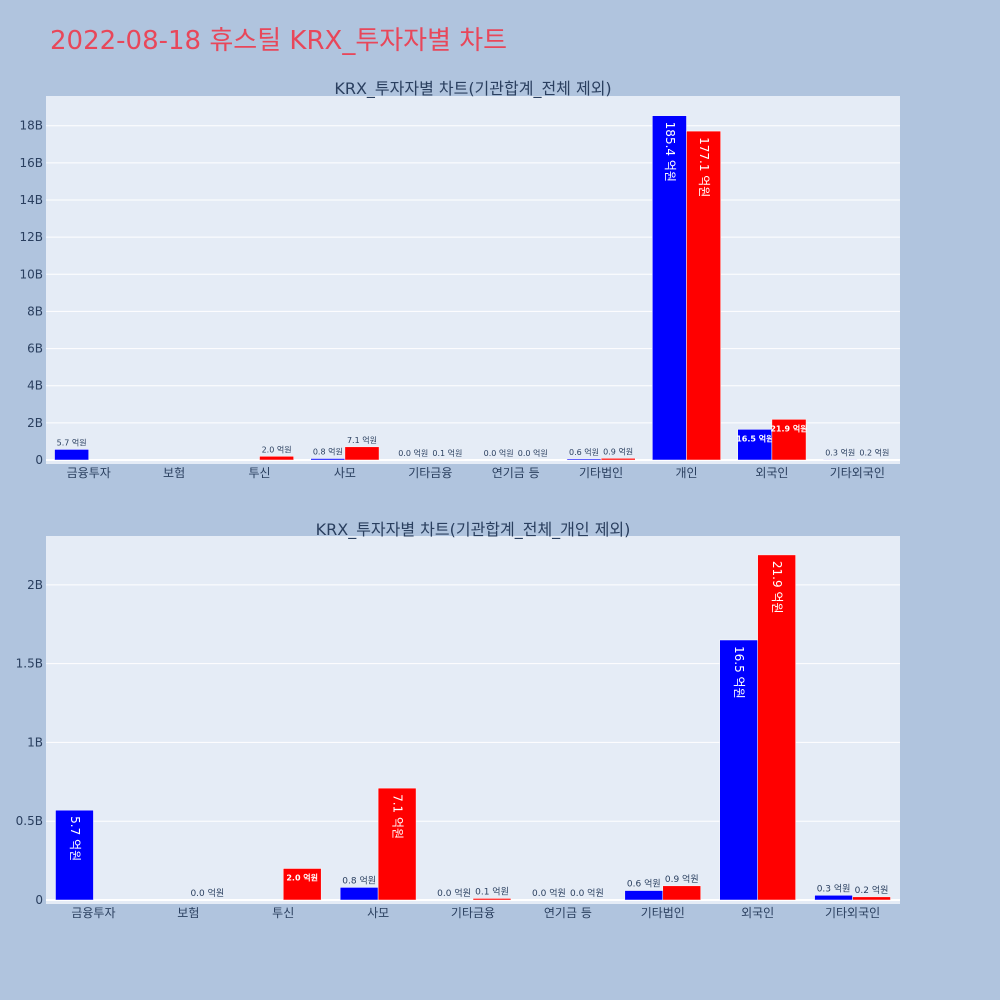  I want to click on page-title: 2022-08-18 휴스틸 KRX_투자자별 차트, so click(278, 41).